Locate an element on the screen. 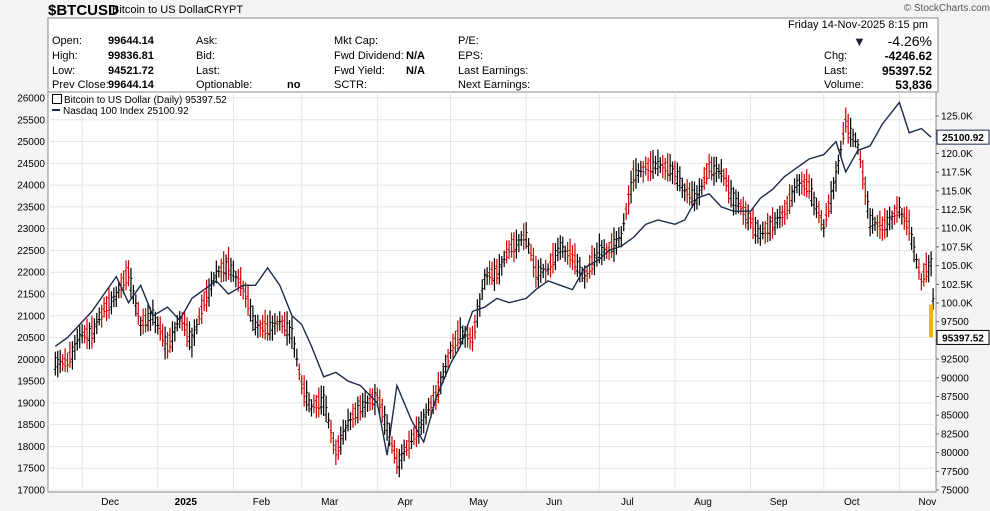 Image resolution: width=990 pixels, height=511 pixels. y-tick-left: 19500 is located at coordinates (31, 382).